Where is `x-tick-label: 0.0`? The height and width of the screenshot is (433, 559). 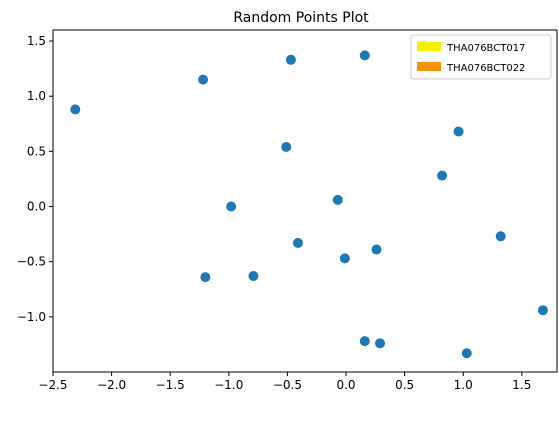
x-tick-label: 0.0 is located at coordinates (345, 385).